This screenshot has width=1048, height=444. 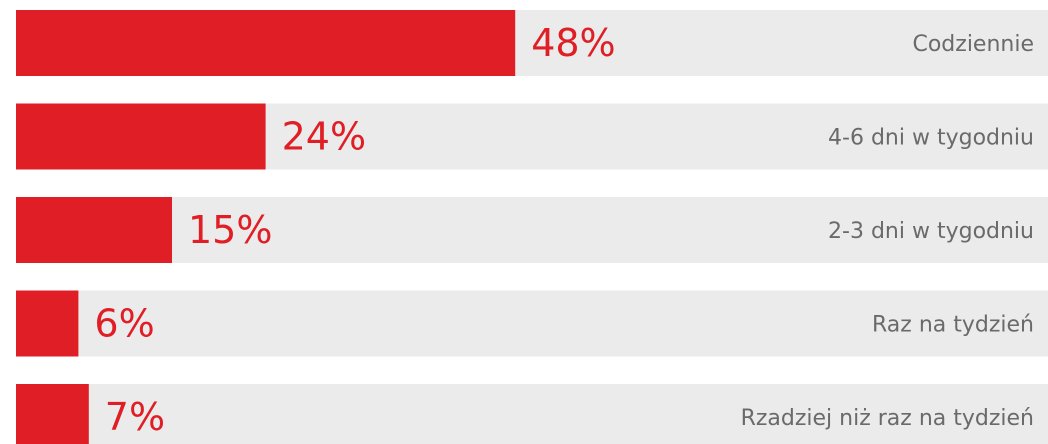 What do you see at coordinates (135, 417) in the screenshot?
I see `value-label: 7%` at bounding box center [135, 417].